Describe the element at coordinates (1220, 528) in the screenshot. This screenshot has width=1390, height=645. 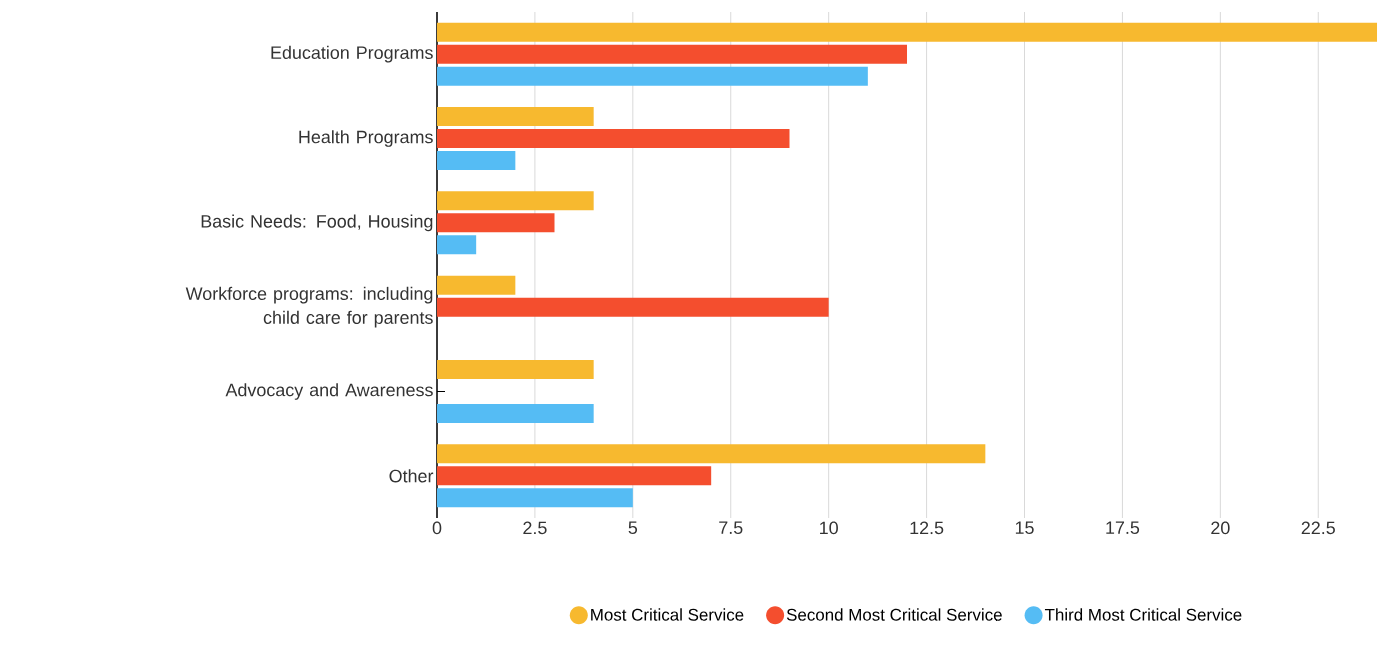
I see `x-tick-label: 20` at that location.